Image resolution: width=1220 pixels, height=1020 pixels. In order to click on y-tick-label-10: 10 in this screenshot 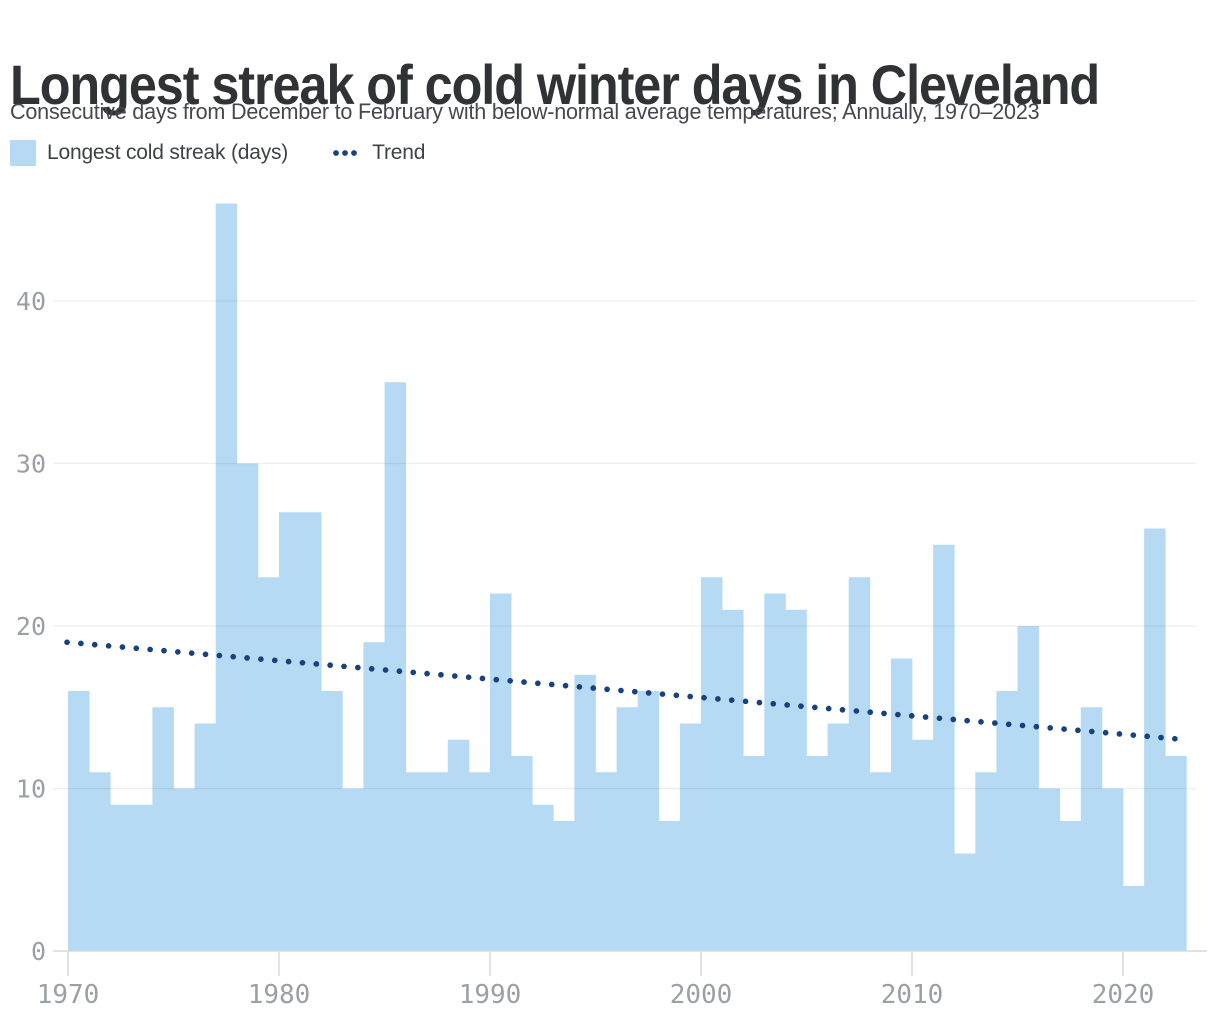, I will do `click(31, 789)`.